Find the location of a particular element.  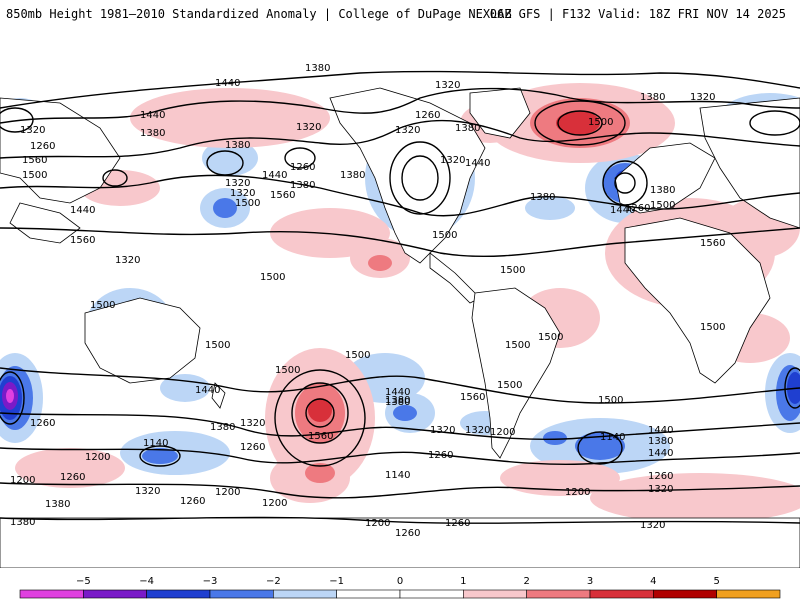

colorbar-tick-label: −2 is located at coordinates (273, 581).